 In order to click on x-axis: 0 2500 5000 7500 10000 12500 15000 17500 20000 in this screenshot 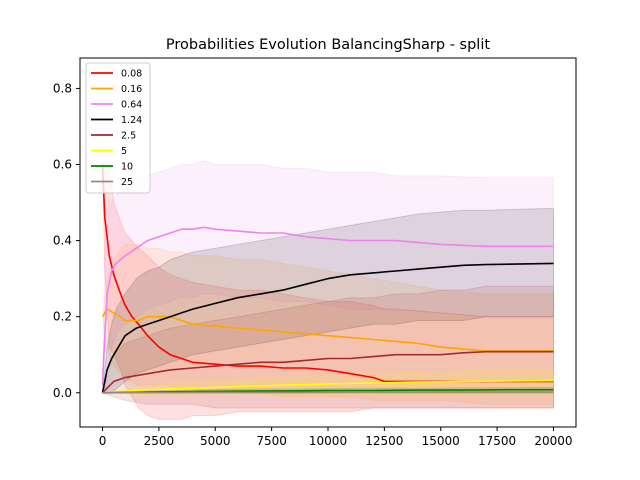, I will do `click(336, 437)`.